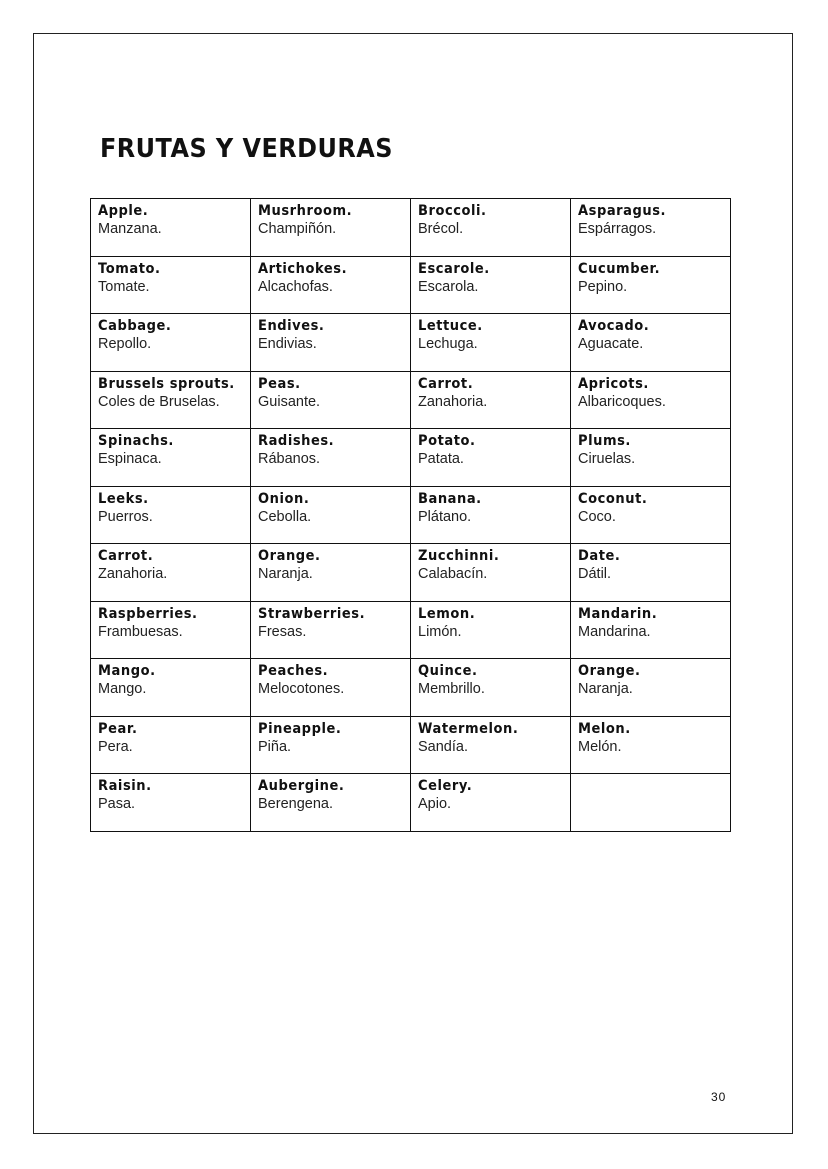 The height and width of the screenshot is (1169, 828). What do you see at coordinates (300, 728) in the screenshot?
I see `english-word: Pineapple.` at bounding box center [300, 728].